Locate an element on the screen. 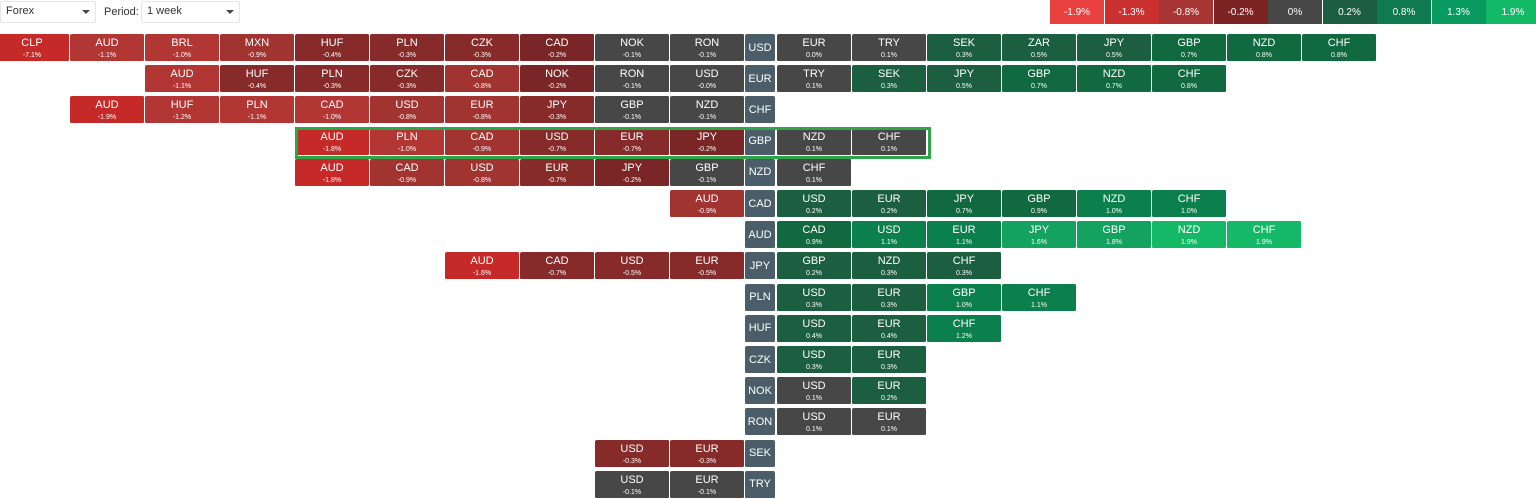 The width and height of the screenshot is (1536, 499). pair-tile-jpy-cad: CAD -0.7% is located at coordinates (557, 266).